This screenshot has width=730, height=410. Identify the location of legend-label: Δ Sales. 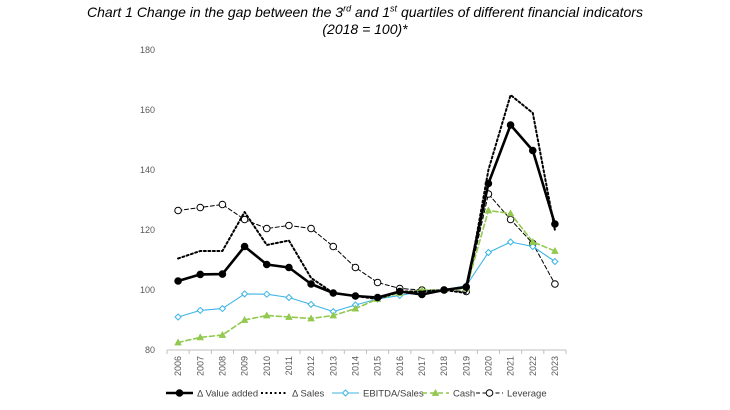
(308, 393).